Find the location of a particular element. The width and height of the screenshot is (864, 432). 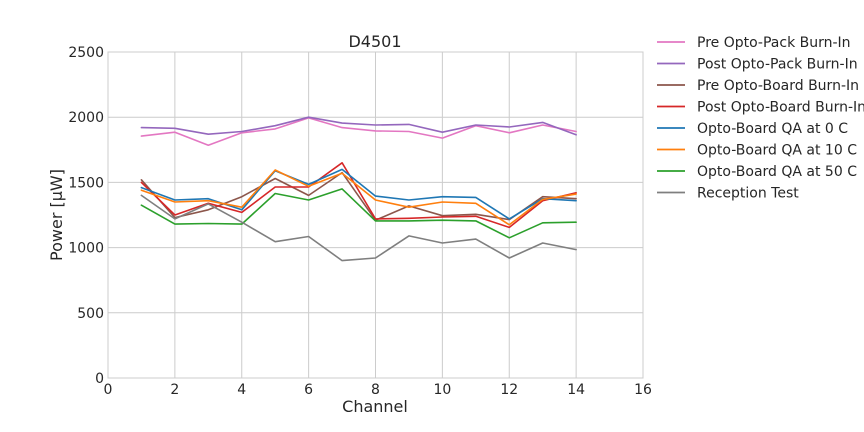

x-tick-label: 14 is located at coordinates (576, 390).